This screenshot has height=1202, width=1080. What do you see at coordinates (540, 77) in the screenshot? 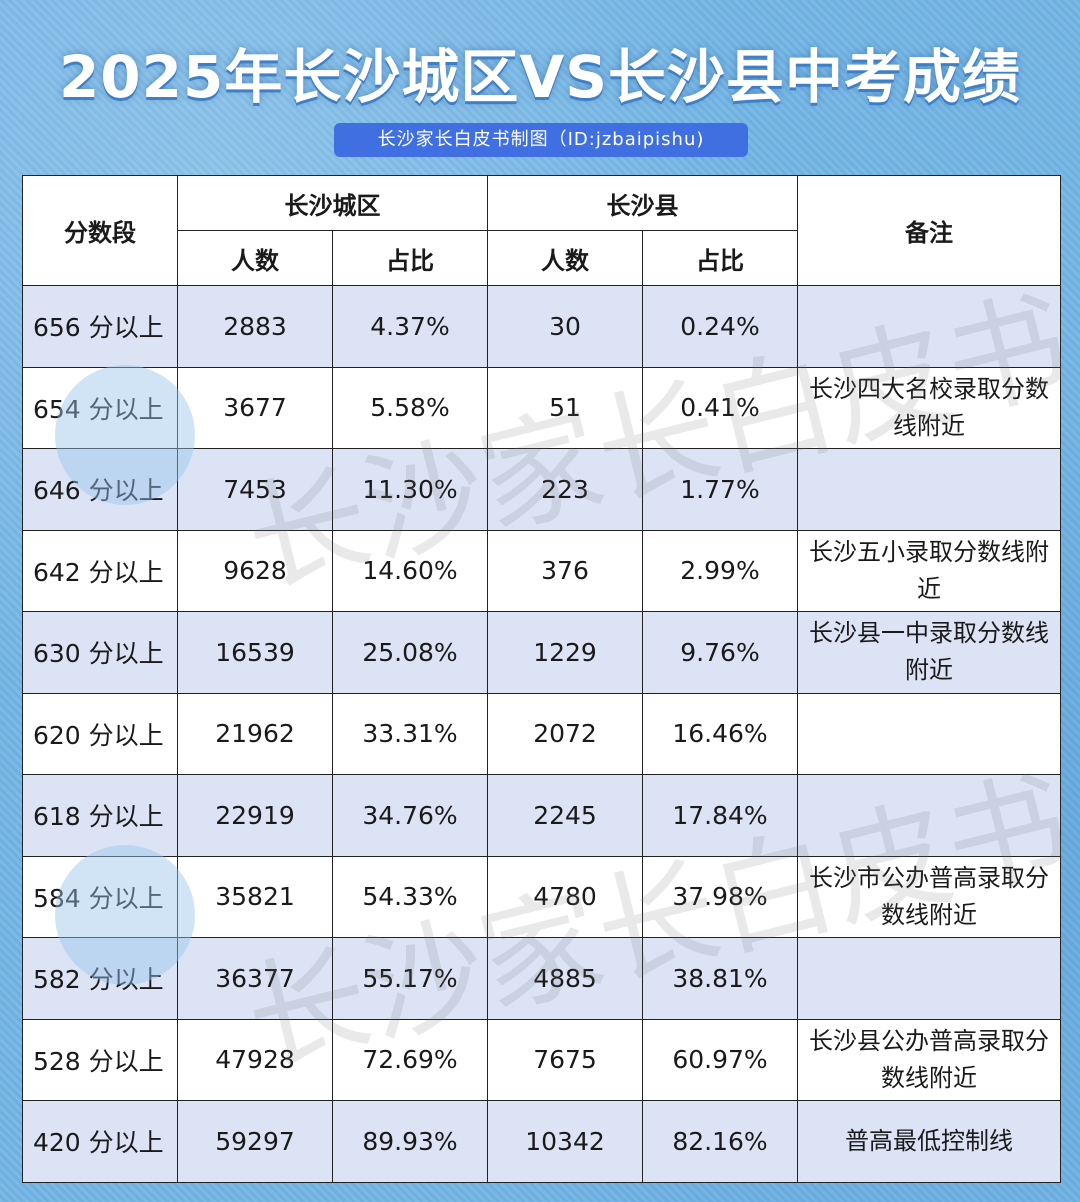
I see `page-title: 2025年长沙城区VS长沙县中考成绩` at bounding box center [540, 77].